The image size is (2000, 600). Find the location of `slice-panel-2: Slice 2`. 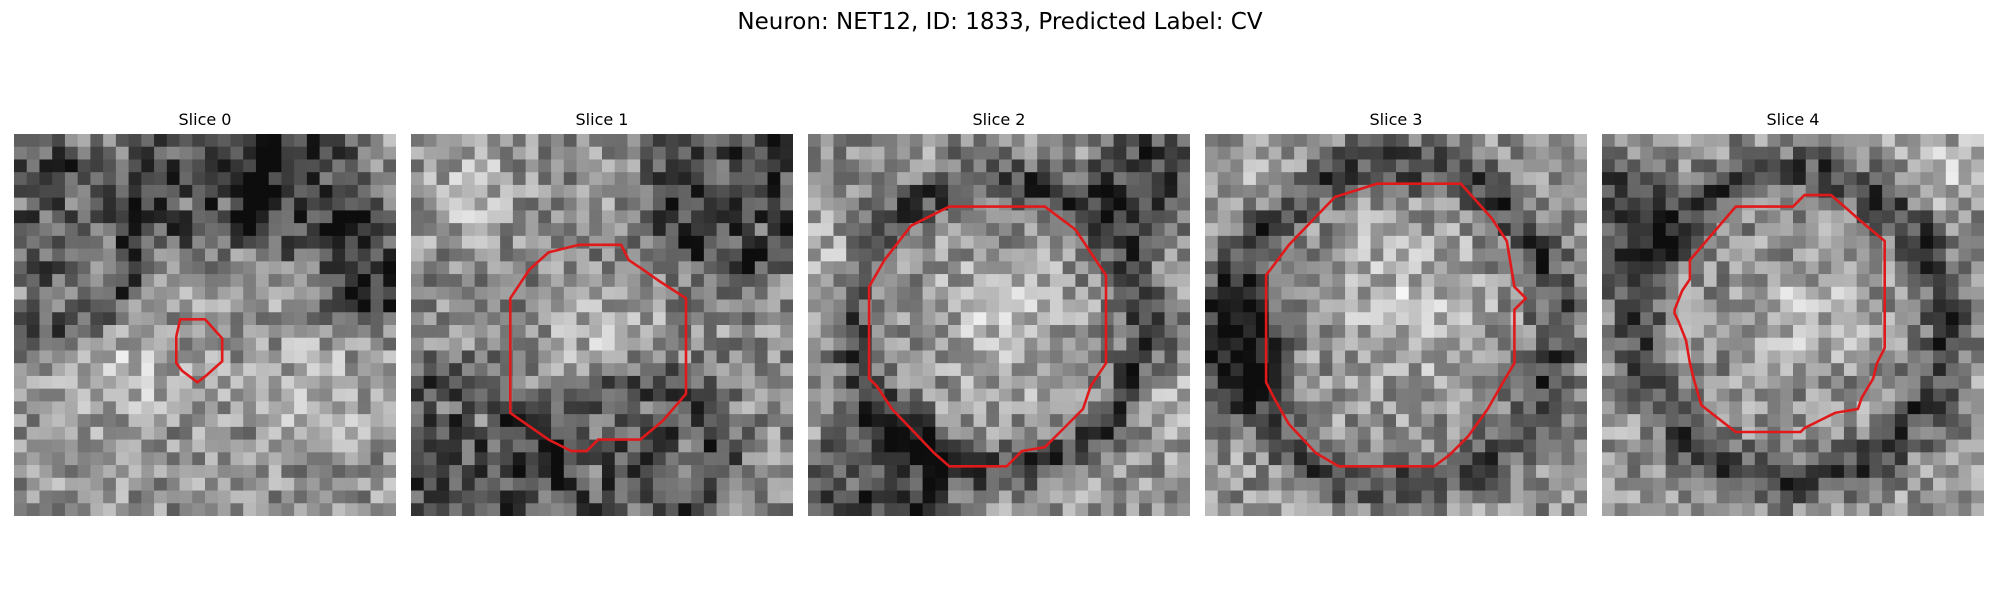

slice-panel-2: Slice 2 is located at coordinates (999, 312).